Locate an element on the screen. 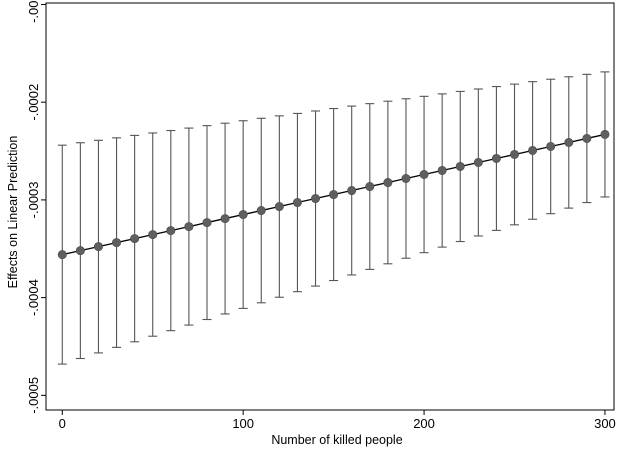 This screenshot has height=451, width=618. y-tick-label: -.0001 is located at coordinates (33, 11).